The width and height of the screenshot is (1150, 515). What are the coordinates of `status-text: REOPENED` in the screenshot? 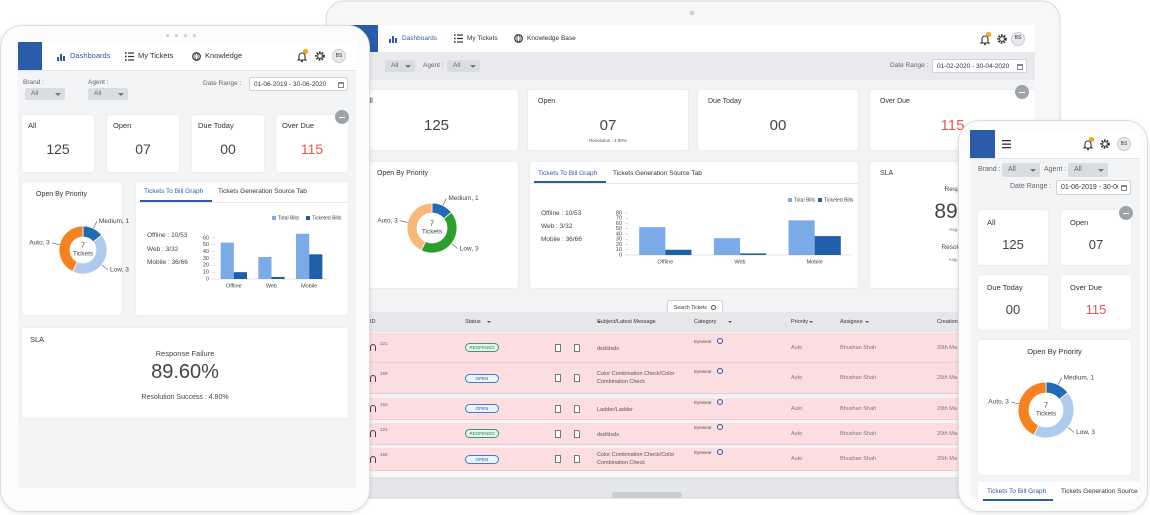 It's located at (482, 347).